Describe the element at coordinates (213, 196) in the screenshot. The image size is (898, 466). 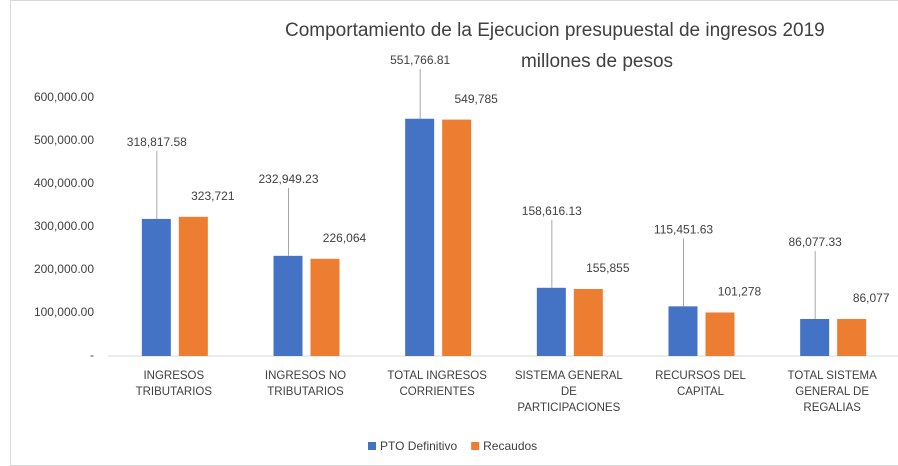
I see `data-label: 323,721` at that location.